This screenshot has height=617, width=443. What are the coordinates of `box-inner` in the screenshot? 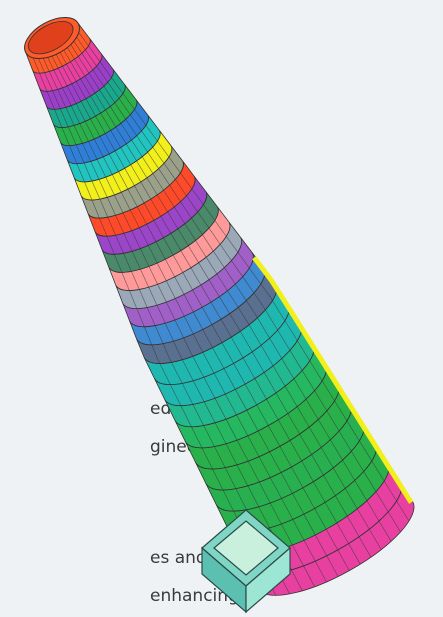 It's located at (246, 548).